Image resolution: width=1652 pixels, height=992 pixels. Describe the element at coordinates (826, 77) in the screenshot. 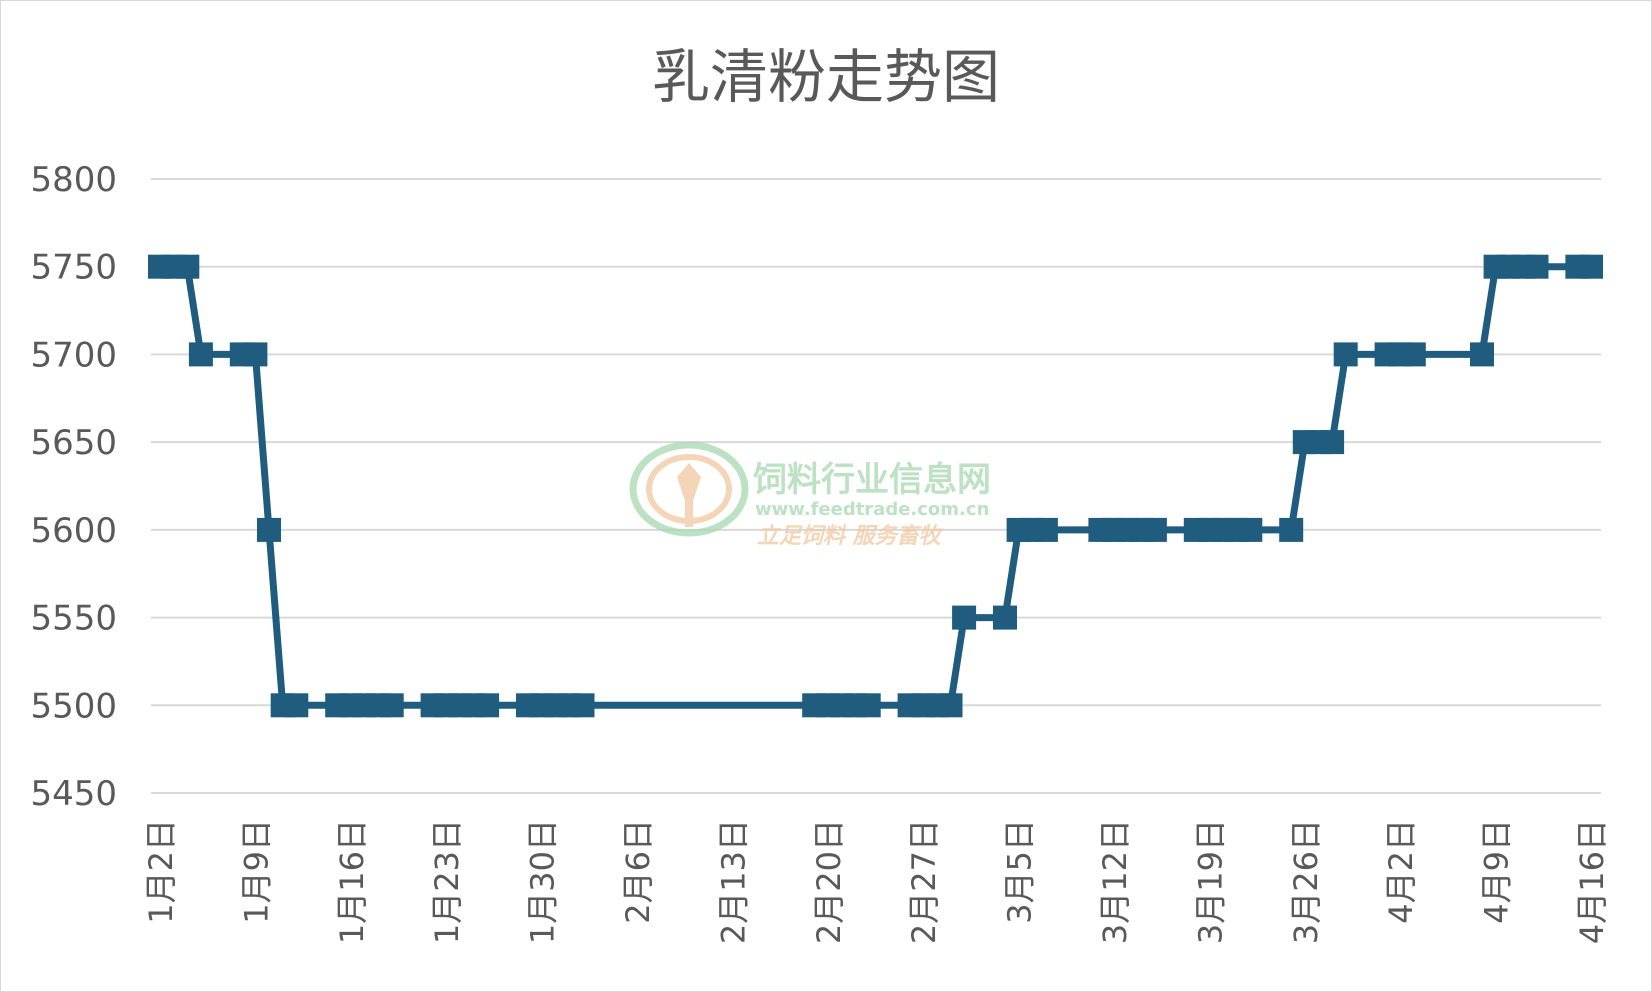

I see `chart-title: 乳清粉走势图` at that location.